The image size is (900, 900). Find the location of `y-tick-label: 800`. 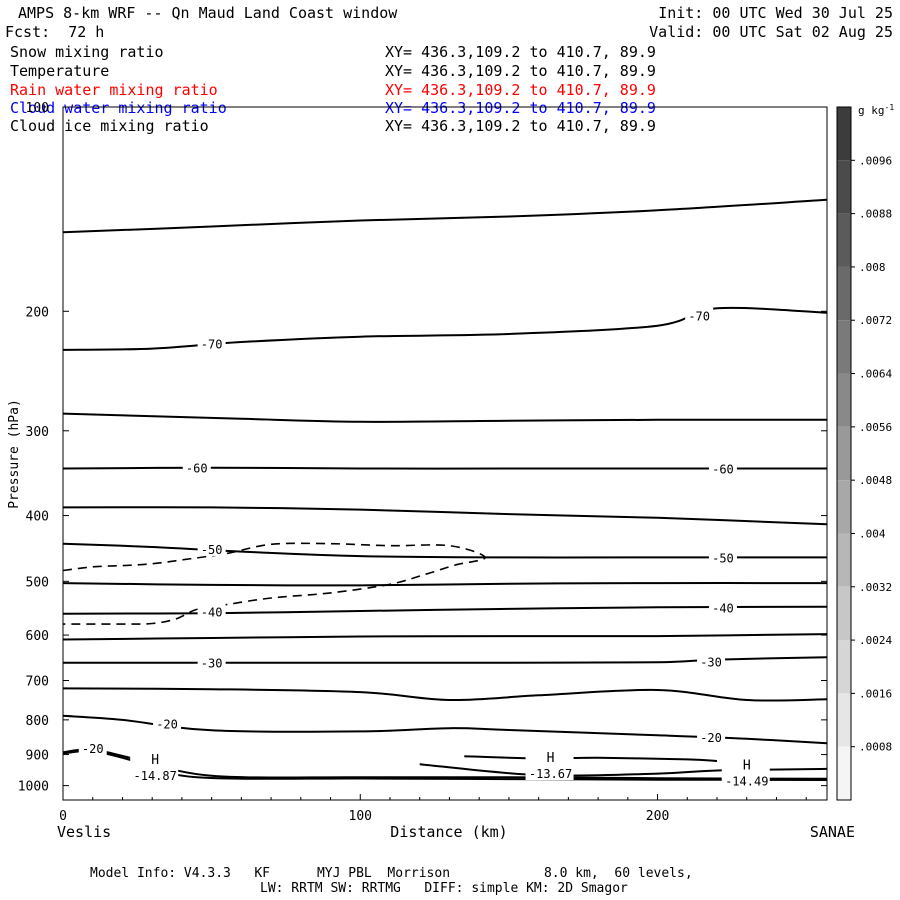

y-tick-label: 800 is located at coordinates (37, 721).